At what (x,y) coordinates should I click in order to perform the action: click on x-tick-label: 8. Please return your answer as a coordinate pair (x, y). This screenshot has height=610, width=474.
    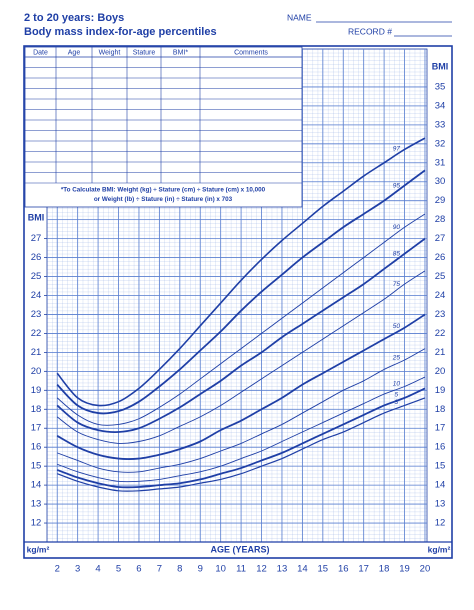
    Looking at the image, I should click on (179, 569).